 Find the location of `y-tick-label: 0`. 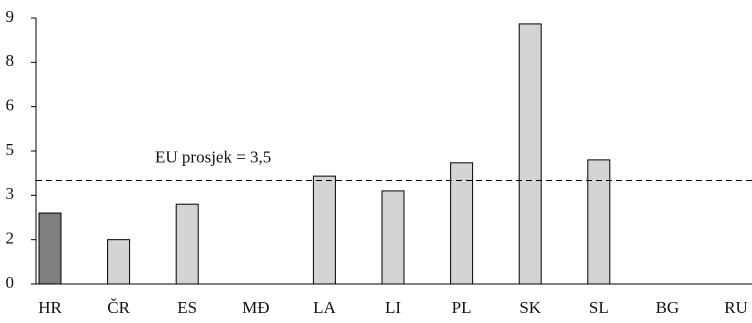

y-tick-label: 0 is located at coordinates (10, 282).